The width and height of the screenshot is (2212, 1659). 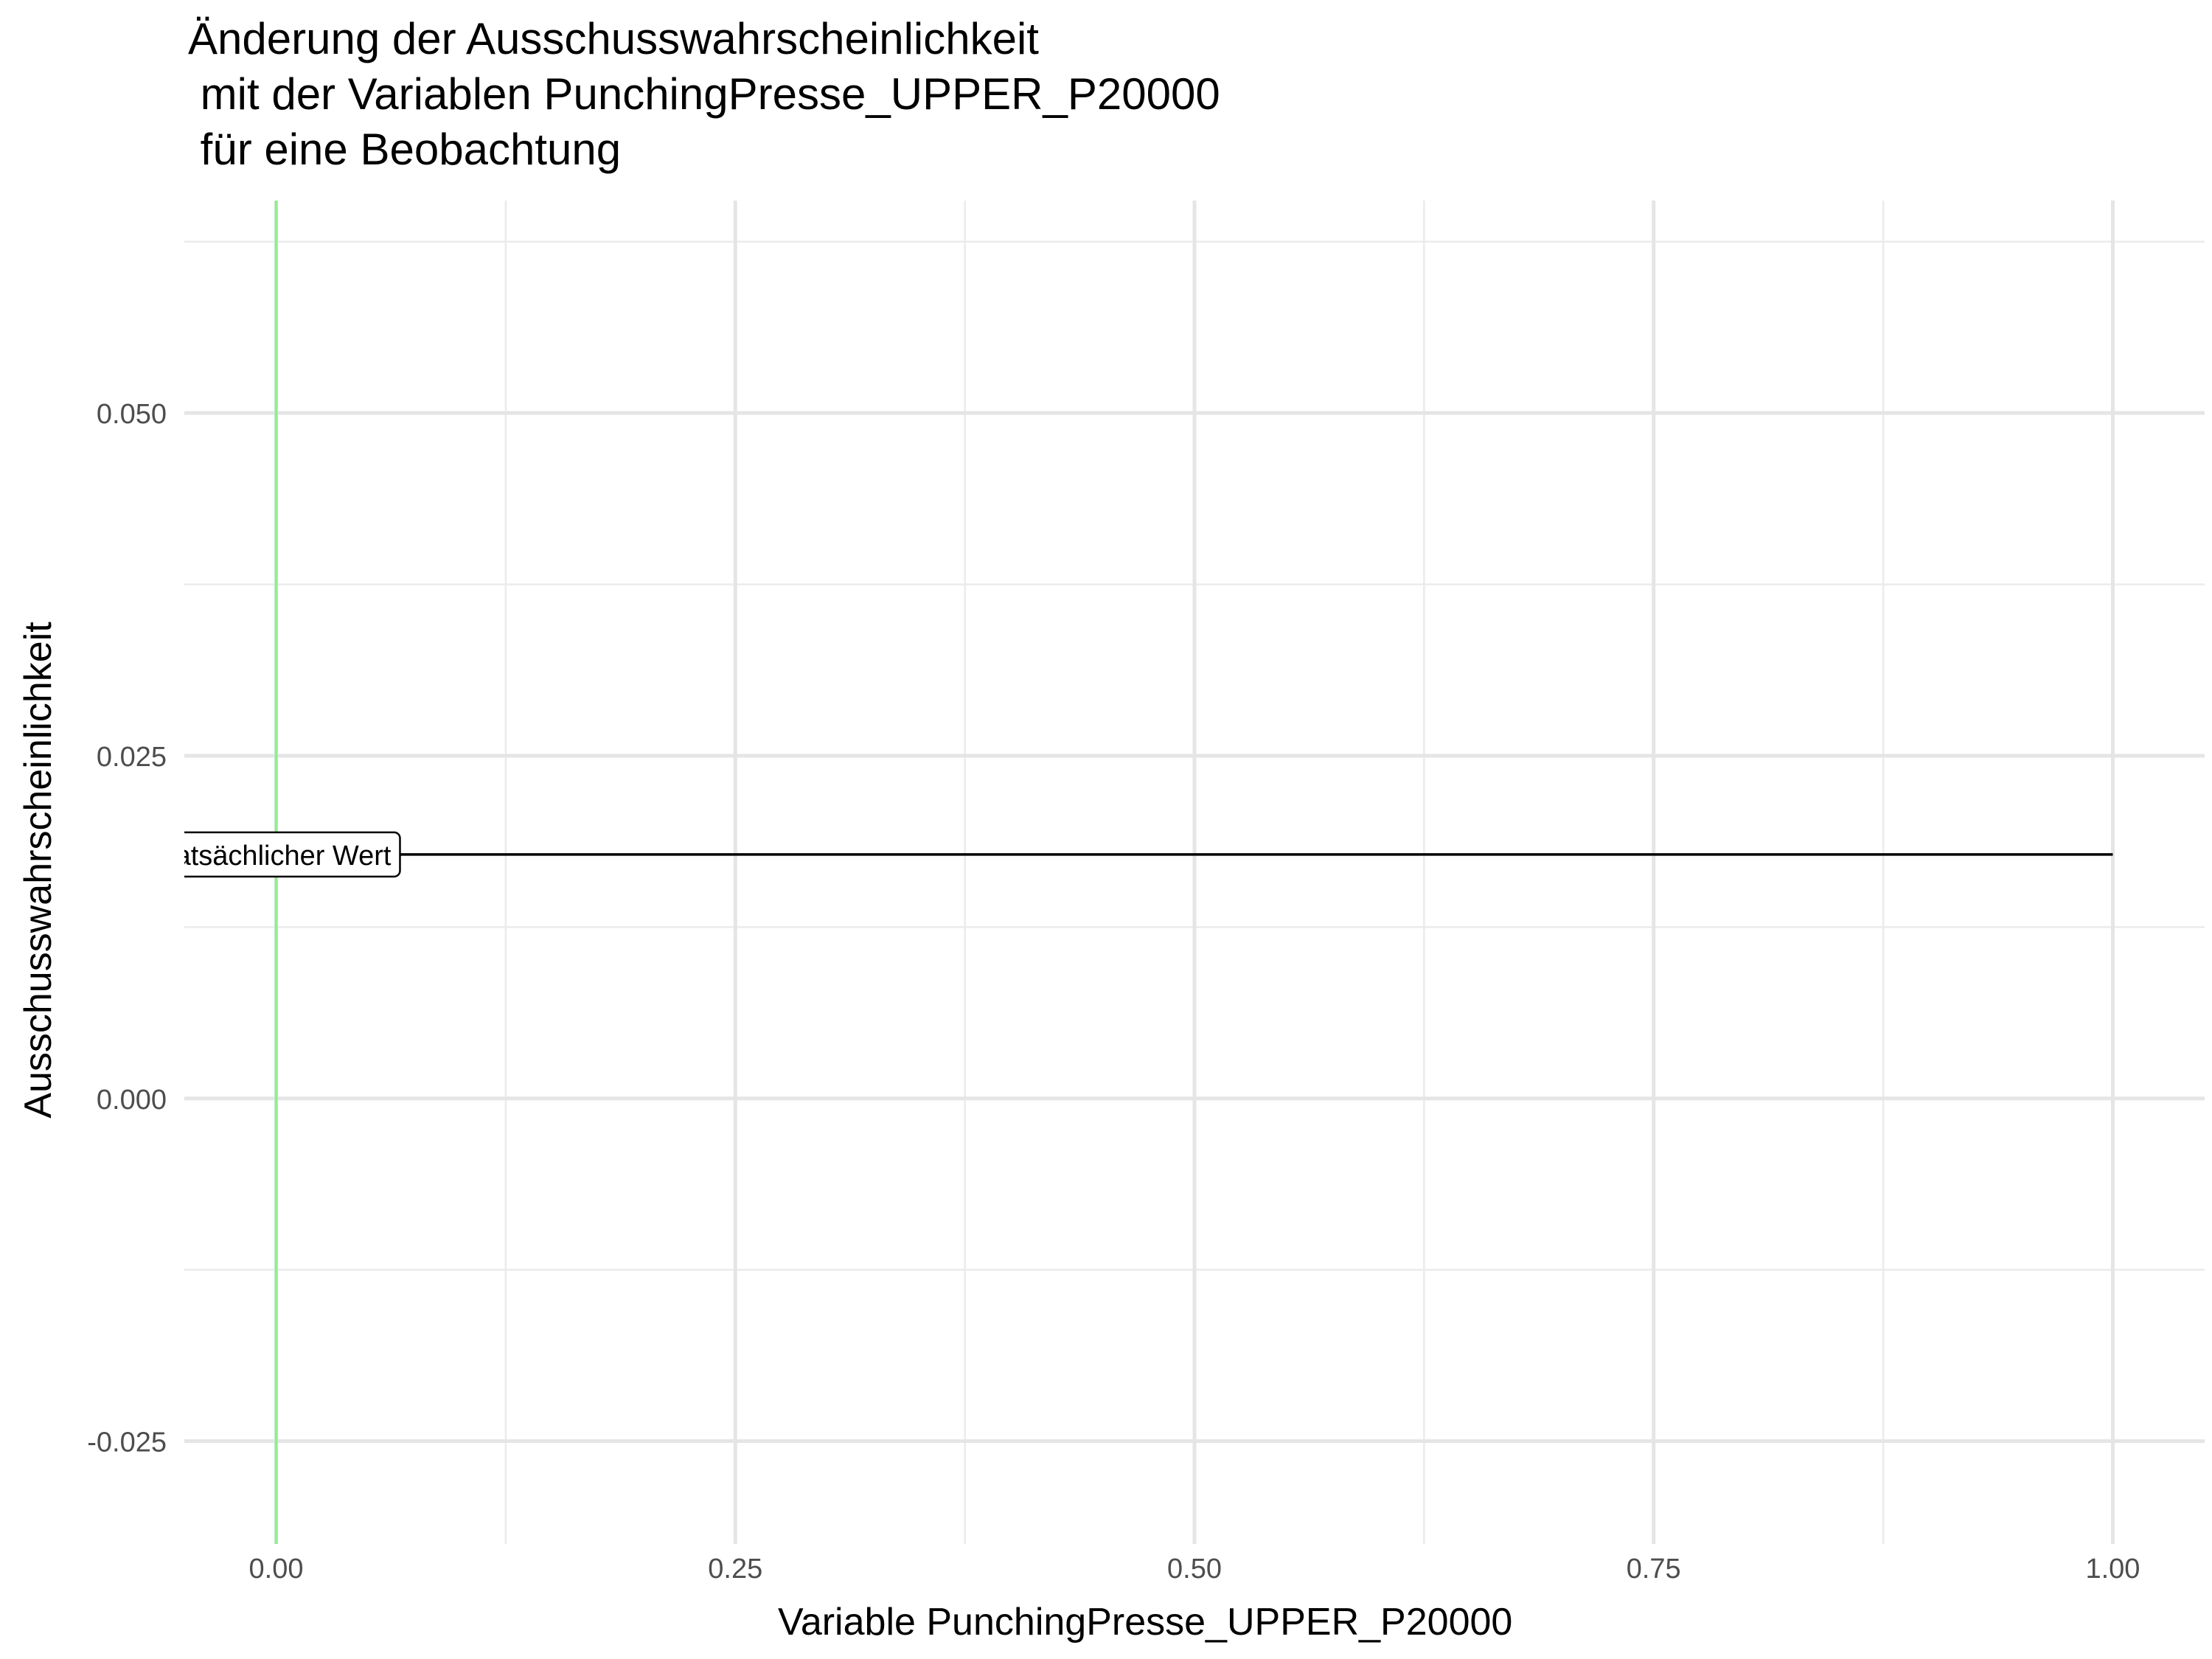 I want to click on x-tick-label: 0.50, so click(x=1194, y=1569).